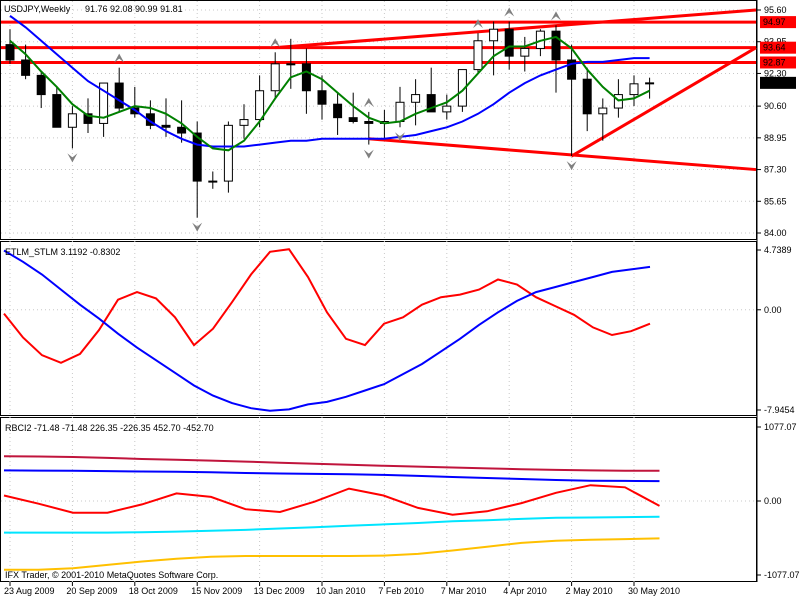 The height and width of the screenshot is (600, 800). Describe the element at coordinates (654, 591) in the screenshot. I see `x-tick-label: 30 May 2010` at that location.